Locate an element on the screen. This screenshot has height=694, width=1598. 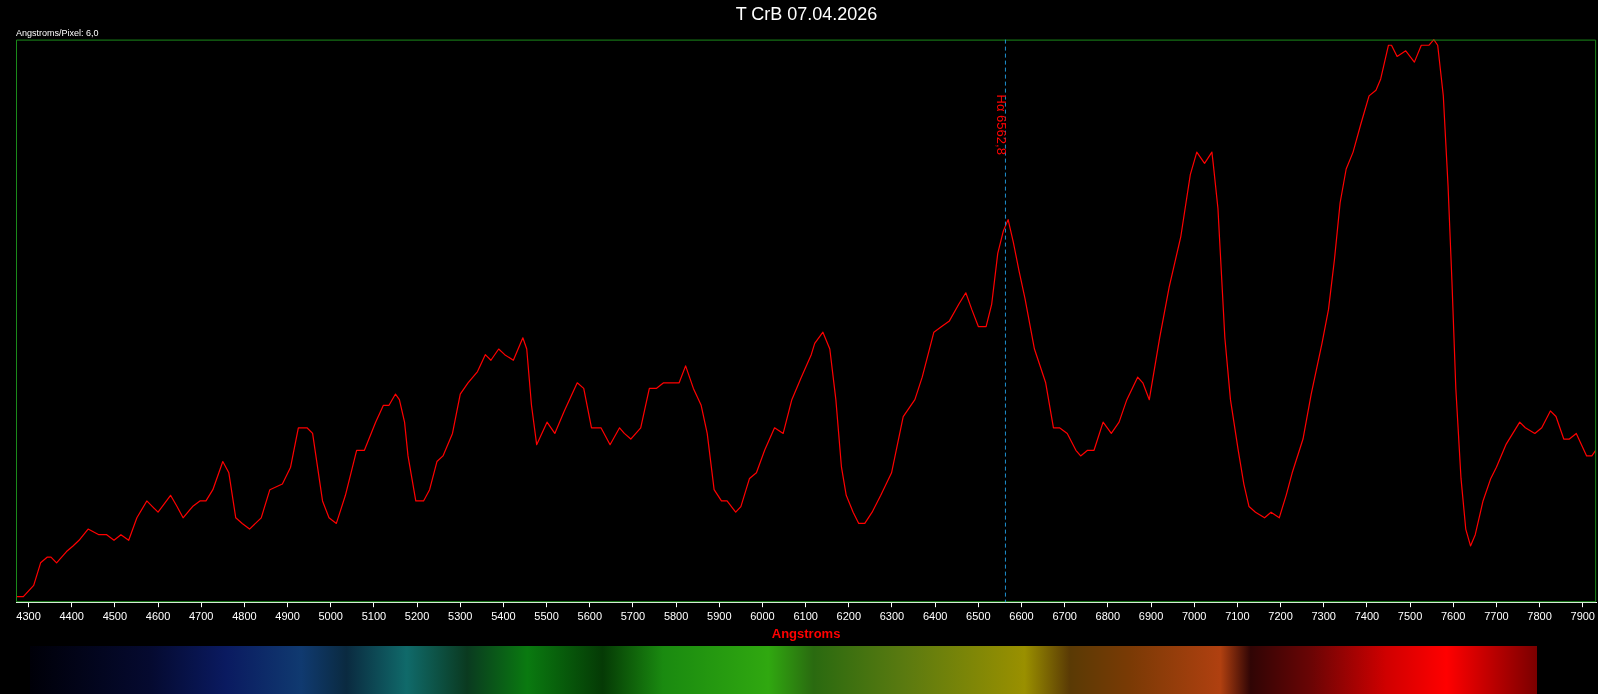
x-tick-label: 4700 is located at coordinates (201, 615).